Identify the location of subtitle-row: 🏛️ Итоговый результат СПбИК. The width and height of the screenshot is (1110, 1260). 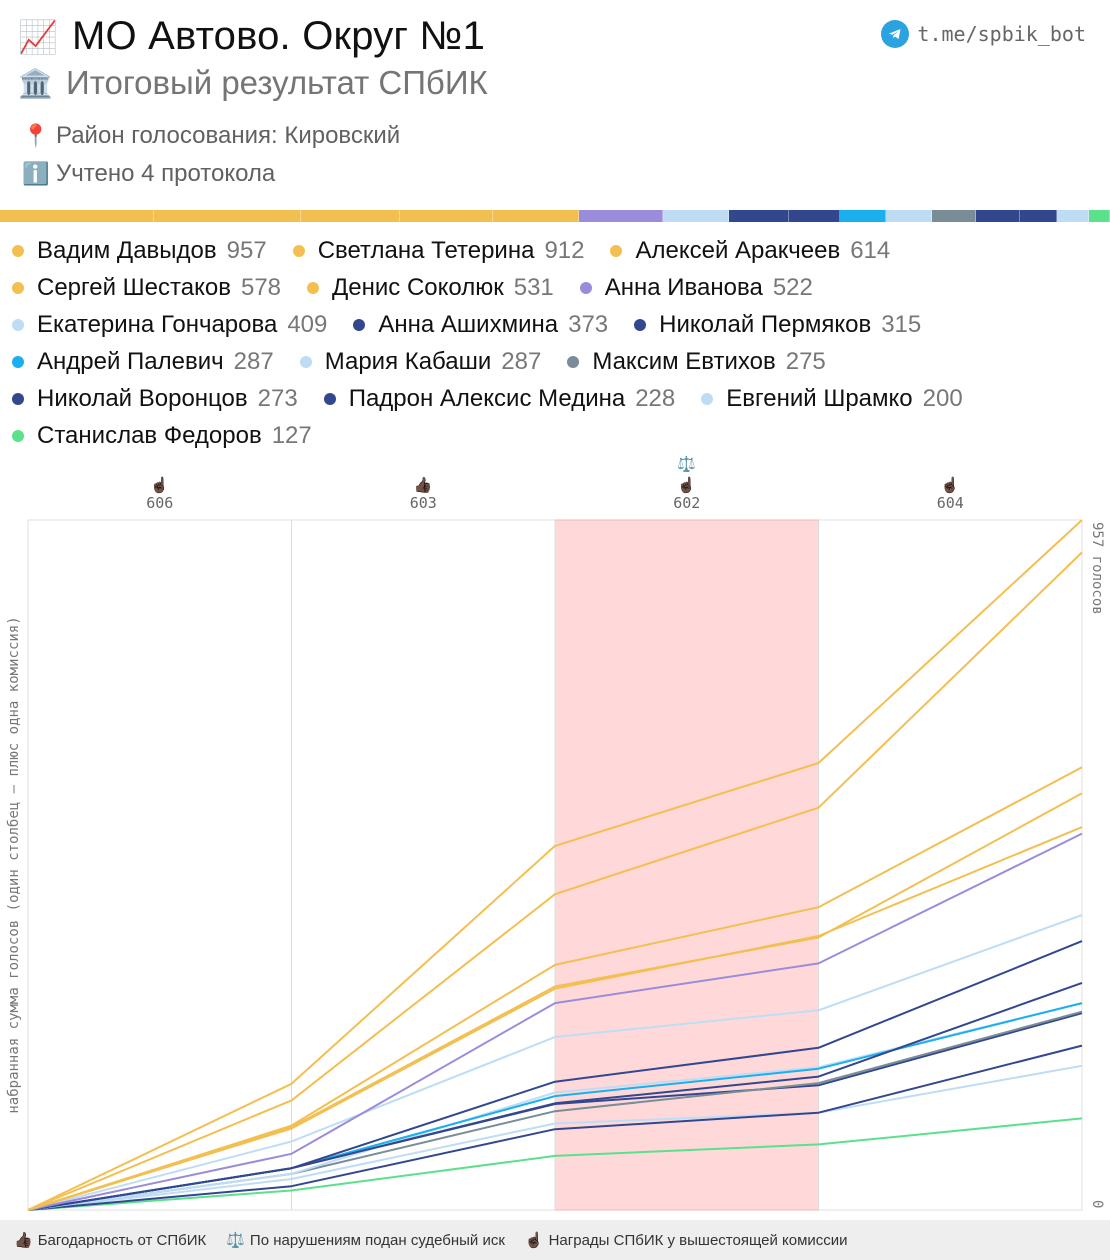
(253, 83).